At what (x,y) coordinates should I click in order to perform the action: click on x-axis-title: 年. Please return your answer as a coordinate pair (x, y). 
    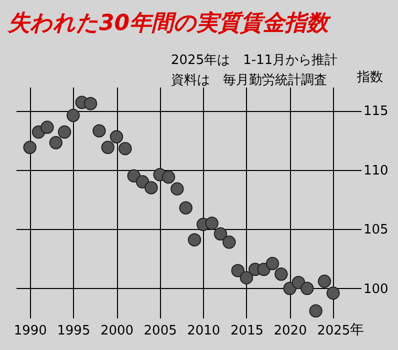
    Looking at the image, I should click on (357, 330).